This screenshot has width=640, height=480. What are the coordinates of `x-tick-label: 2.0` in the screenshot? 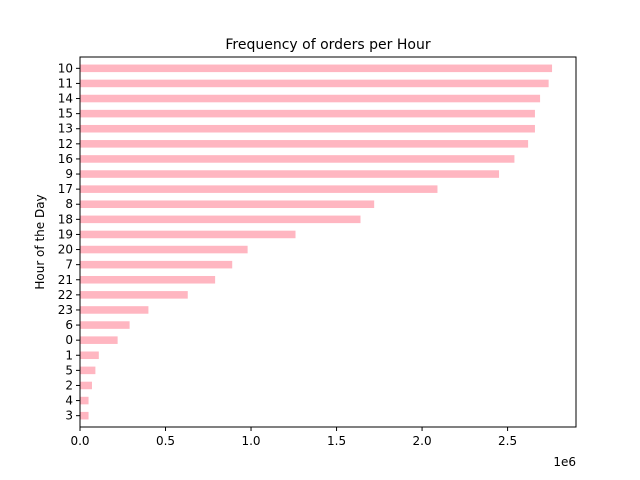 It's located at (422, 441).